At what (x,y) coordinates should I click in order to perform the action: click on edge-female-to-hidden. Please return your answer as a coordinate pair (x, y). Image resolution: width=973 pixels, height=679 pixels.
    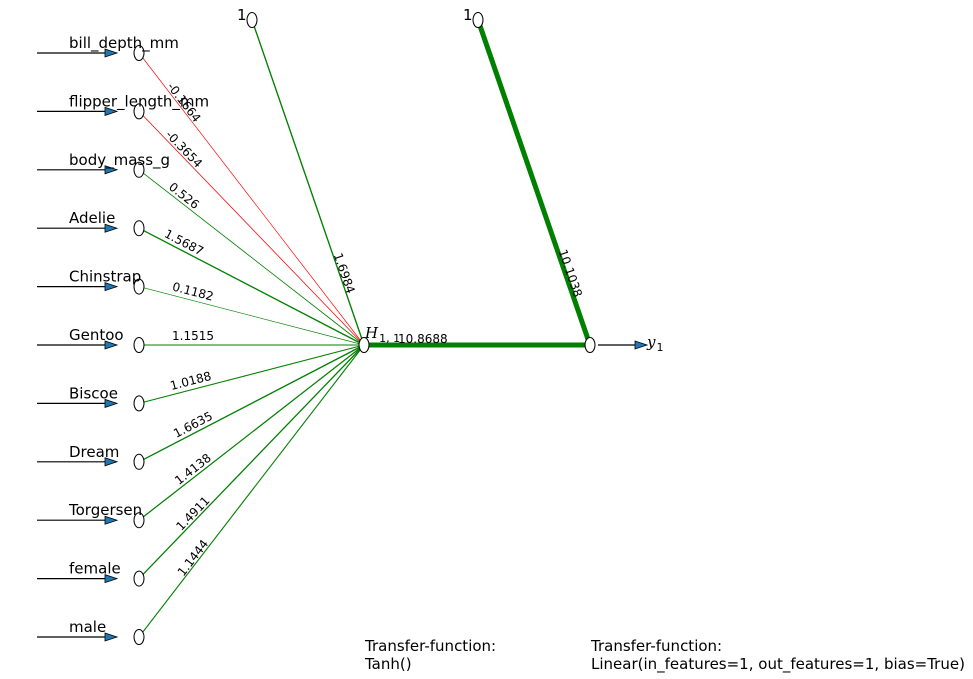
    Looking at the image, I should click on (251, 462).